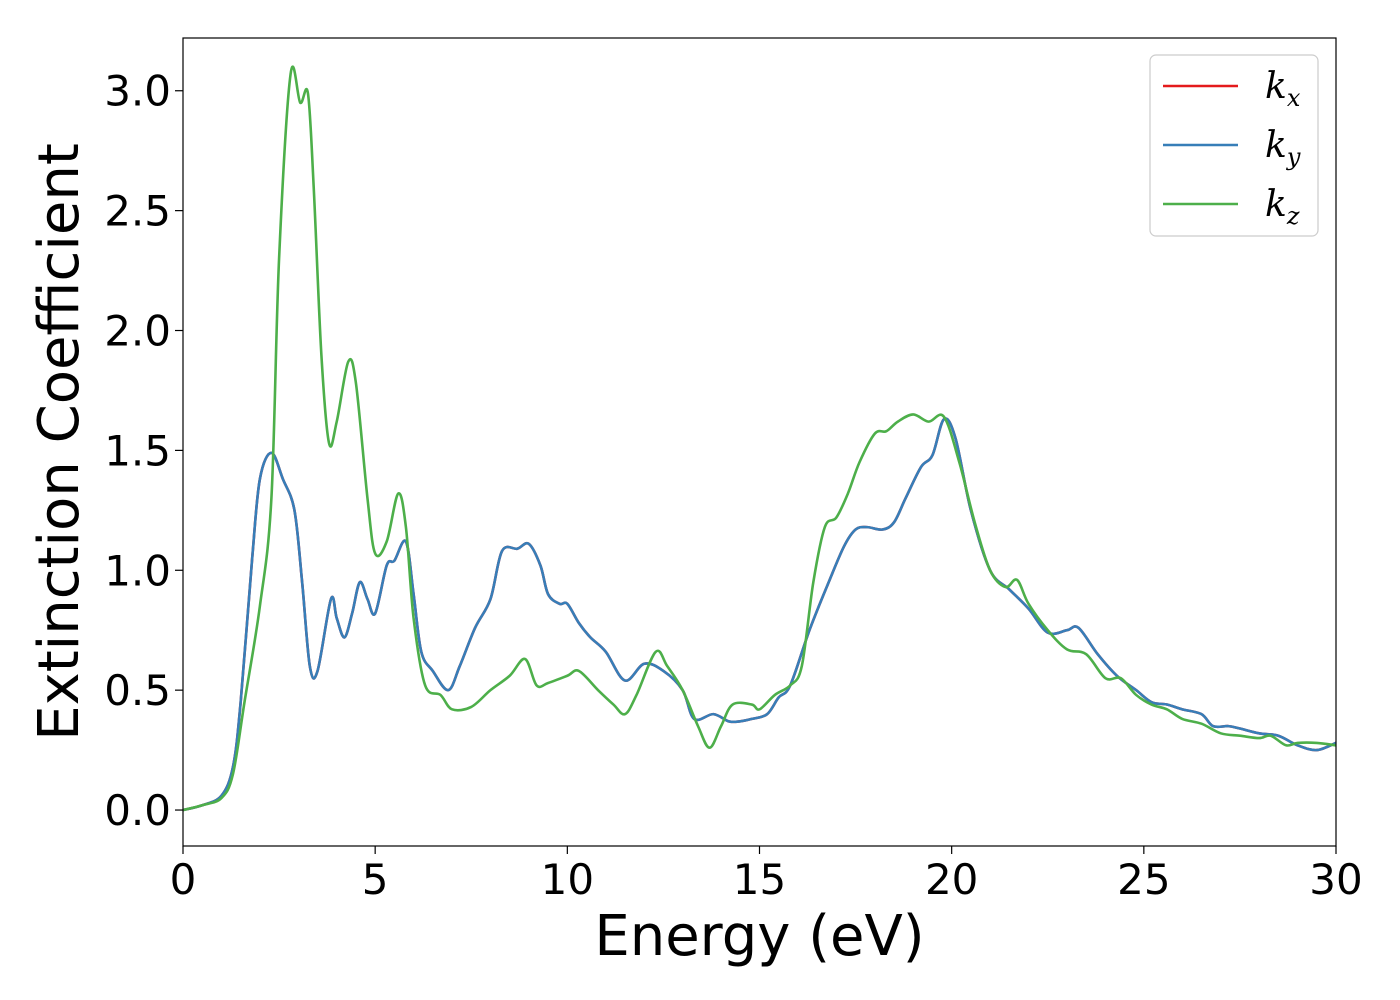 This screenshot has height=1000, width=1400. What do you see at coordinates (137, 91) in the screenshot?
I see `y-tick-label: 3.0` at bounding box center [137, 91].